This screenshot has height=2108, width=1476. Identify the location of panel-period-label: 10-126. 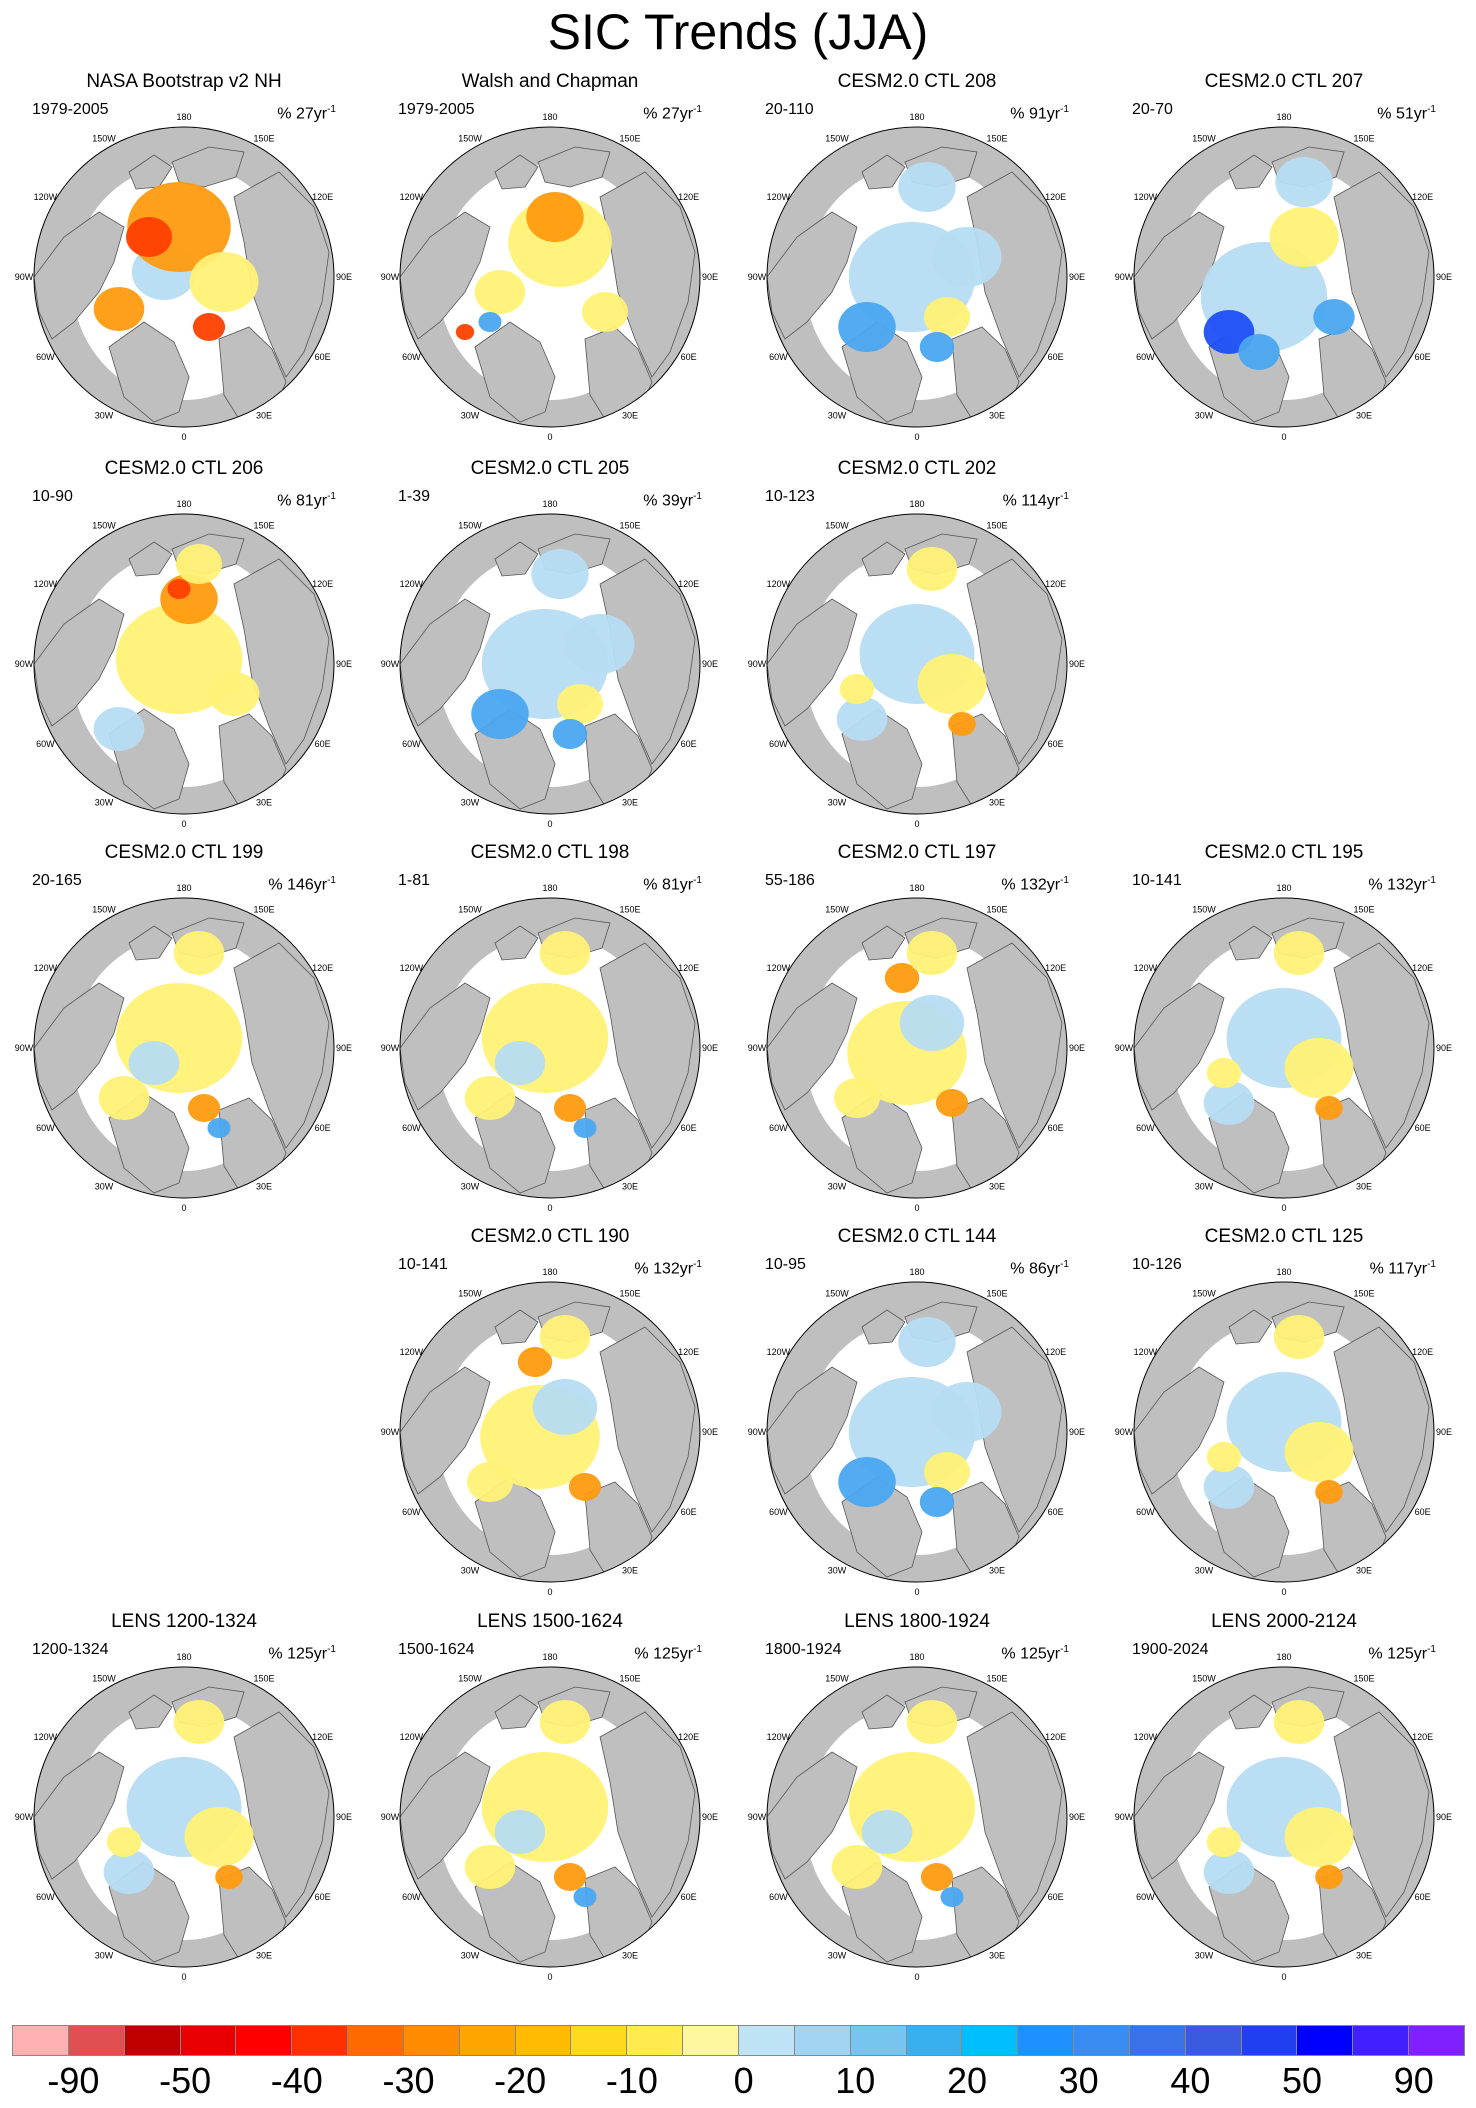
(1157, 1264).